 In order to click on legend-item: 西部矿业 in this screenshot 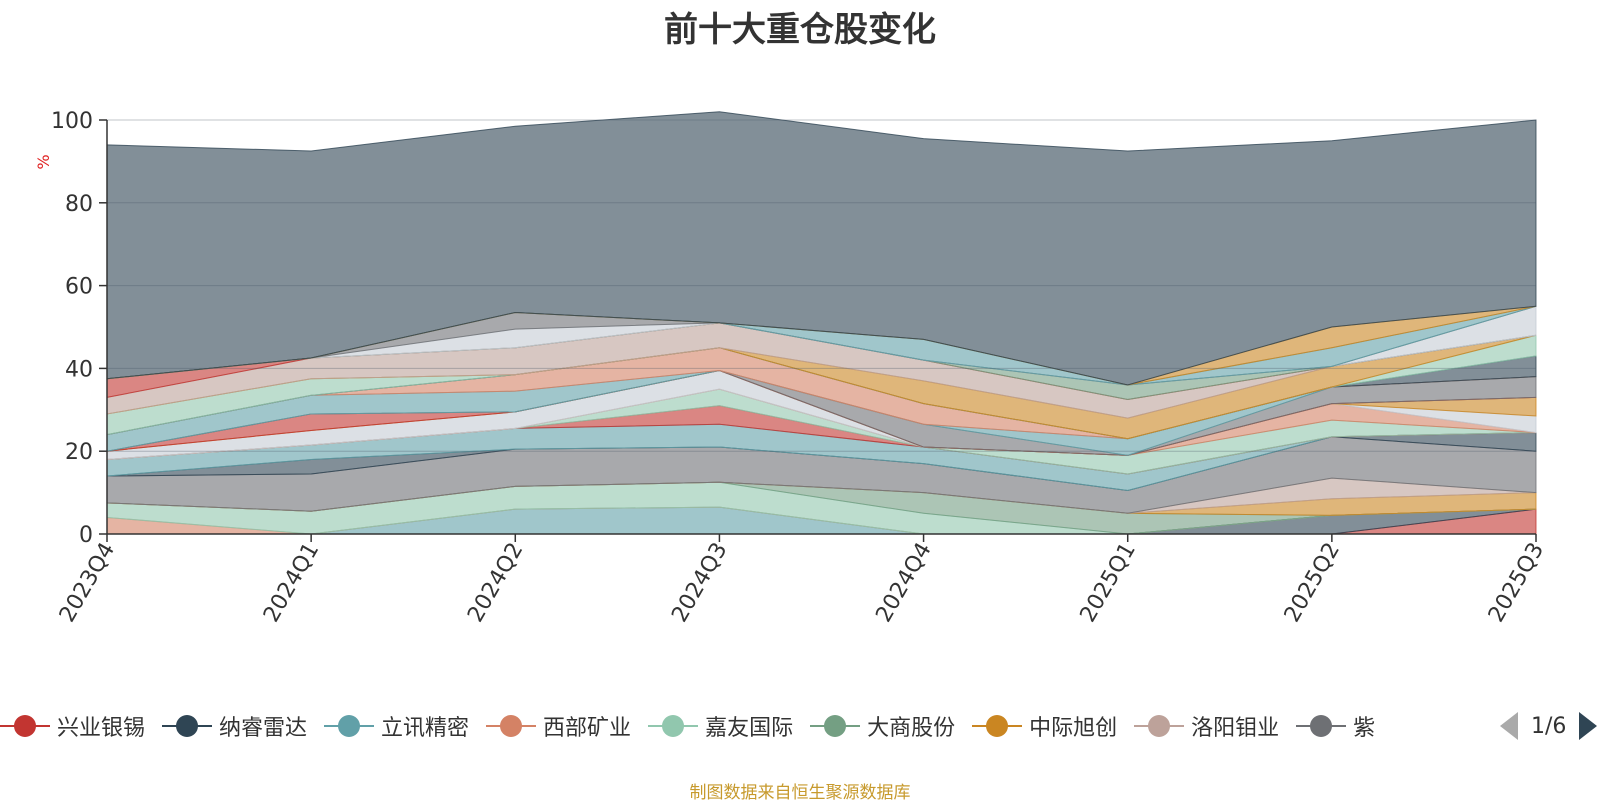, I will do `click(558, 726)`.